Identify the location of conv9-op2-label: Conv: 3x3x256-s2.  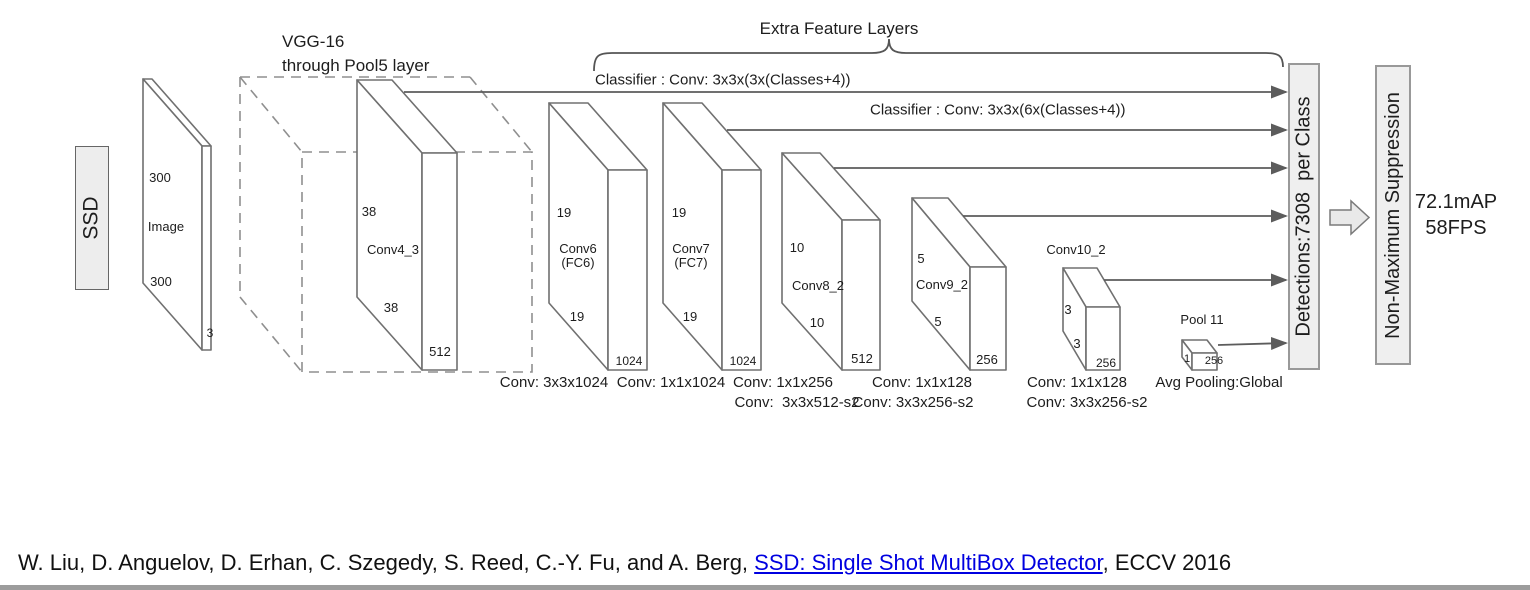
(913, 402).